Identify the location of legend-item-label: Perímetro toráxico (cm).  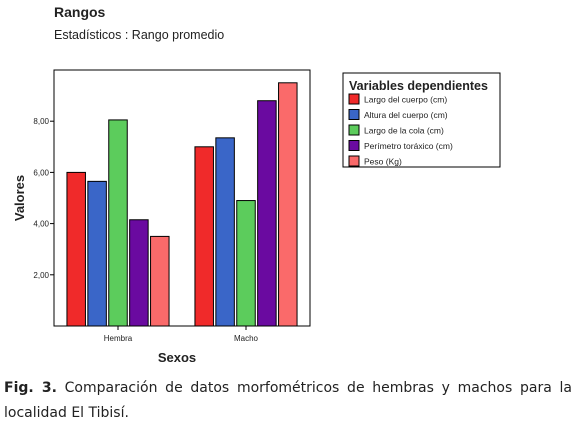
(408, 146).